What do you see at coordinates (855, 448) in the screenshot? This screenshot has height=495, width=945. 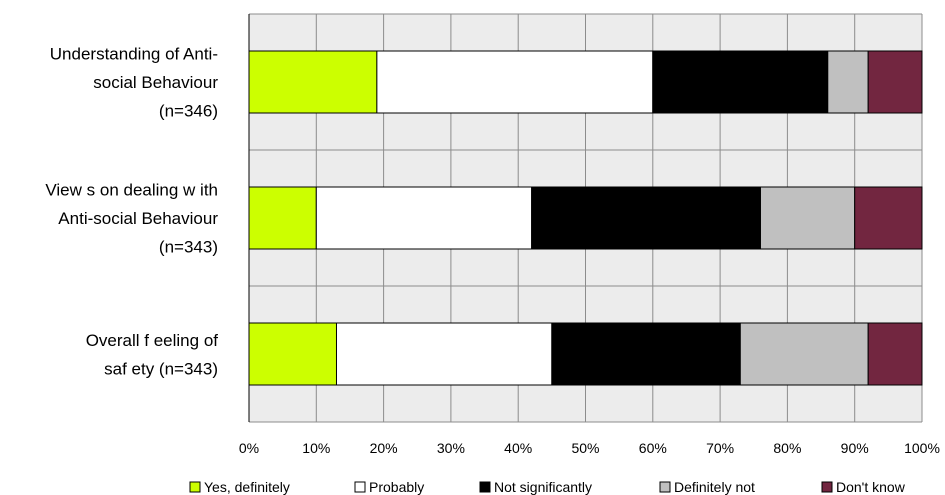 I see `x-tick-label: 90%` at bounding box center [855, 448].